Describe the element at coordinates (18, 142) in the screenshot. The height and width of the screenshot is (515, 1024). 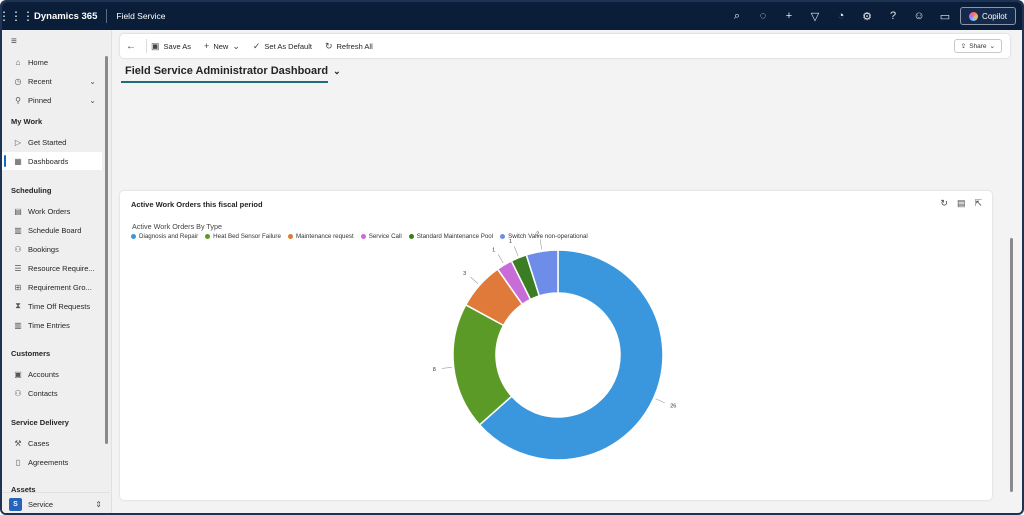
I see `play-icon: ▷` at that location.